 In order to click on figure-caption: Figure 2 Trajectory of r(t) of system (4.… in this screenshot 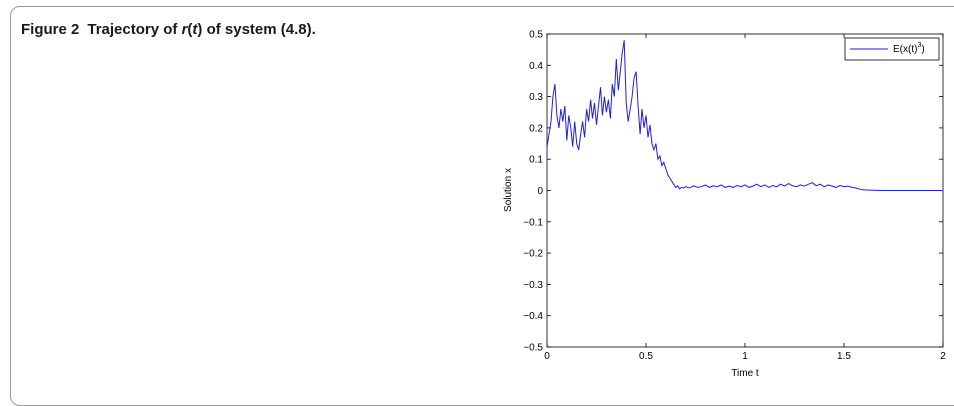, I will do `click(168, 29)`.